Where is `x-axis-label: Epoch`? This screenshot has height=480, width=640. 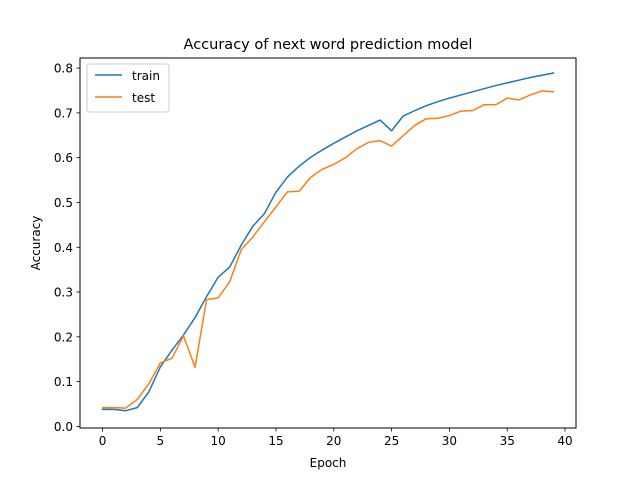 x-axis-label: Epoch is located at coordinates (328, 463).